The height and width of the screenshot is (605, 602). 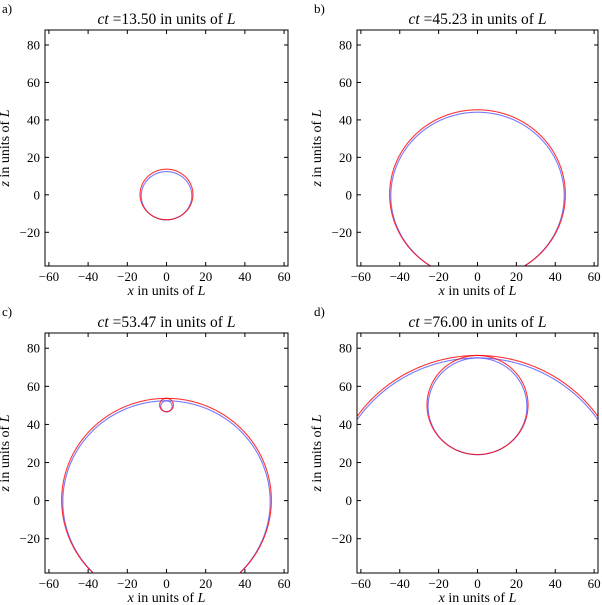 What do you see at coordinates (400, 276) in the screenshot?
I see `x-tick-label: −40` at bounding box center [400, 276].